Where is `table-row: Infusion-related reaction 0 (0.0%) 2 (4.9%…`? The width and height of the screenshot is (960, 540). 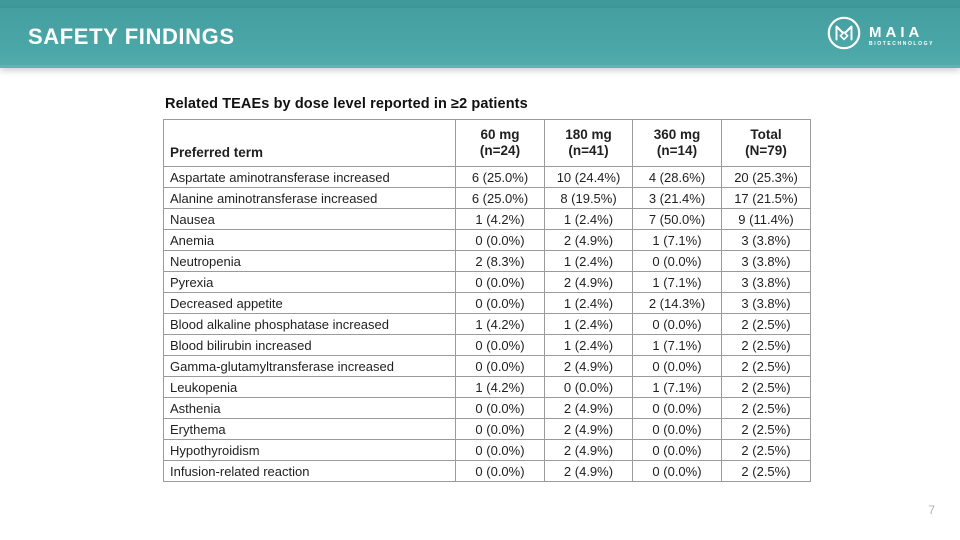
table-row: Infusion-related reaction 0 (0.0%) 2 (4.9%… is located at coordinates (487, 471).